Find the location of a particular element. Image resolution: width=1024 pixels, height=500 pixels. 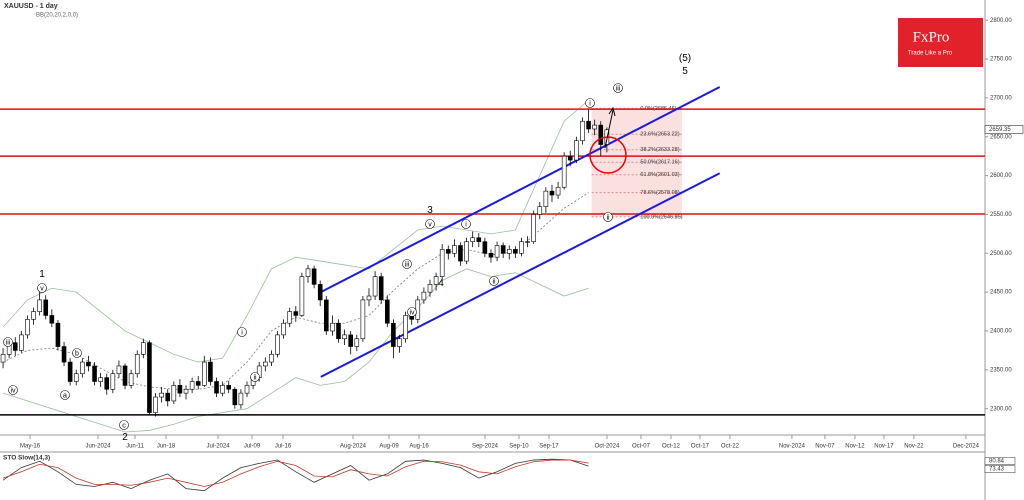

x-tick-label: Sep-17 is located at coordinates (549, 447).